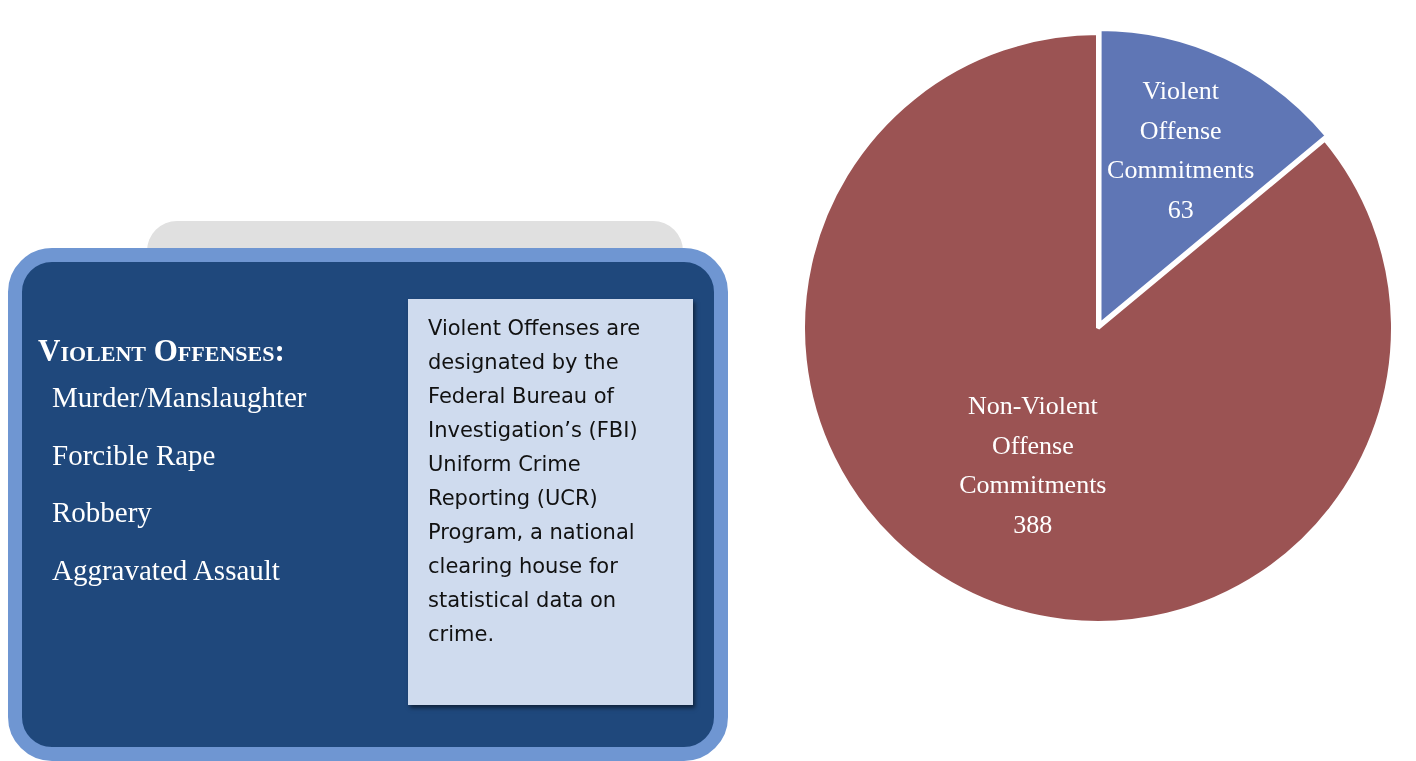  What do you see at coordinates (1181, 130) in the screenshot?
I see `slice-label: Violent Offense Commitments` at bounding box center [1181, 130].